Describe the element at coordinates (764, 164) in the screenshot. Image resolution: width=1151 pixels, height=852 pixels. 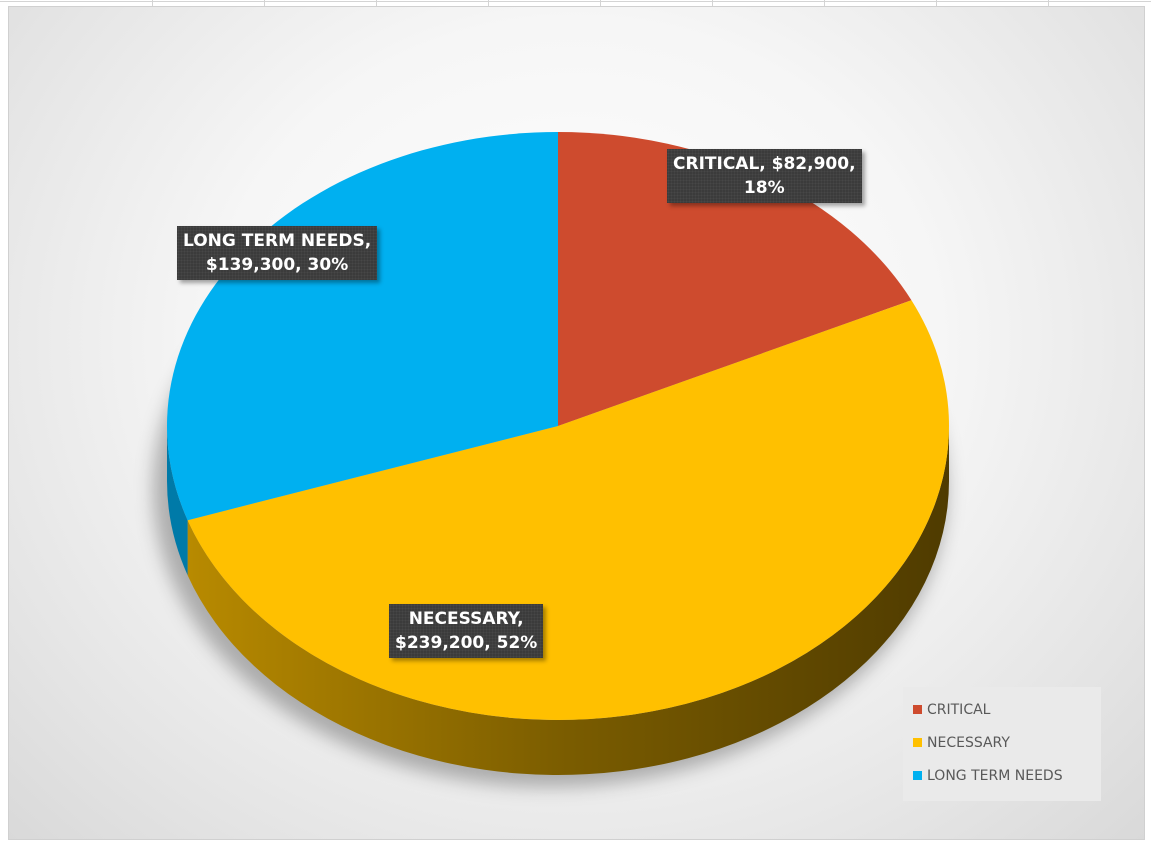
I see `data-label-critical-line1: CRITICAL, $82,900,` at that location.